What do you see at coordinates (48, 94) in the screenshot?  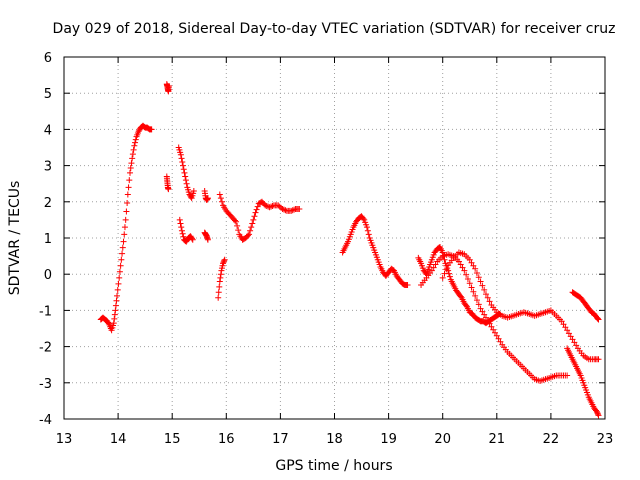 I see `y-tick-label: 5` at bounding box center [48, 94].